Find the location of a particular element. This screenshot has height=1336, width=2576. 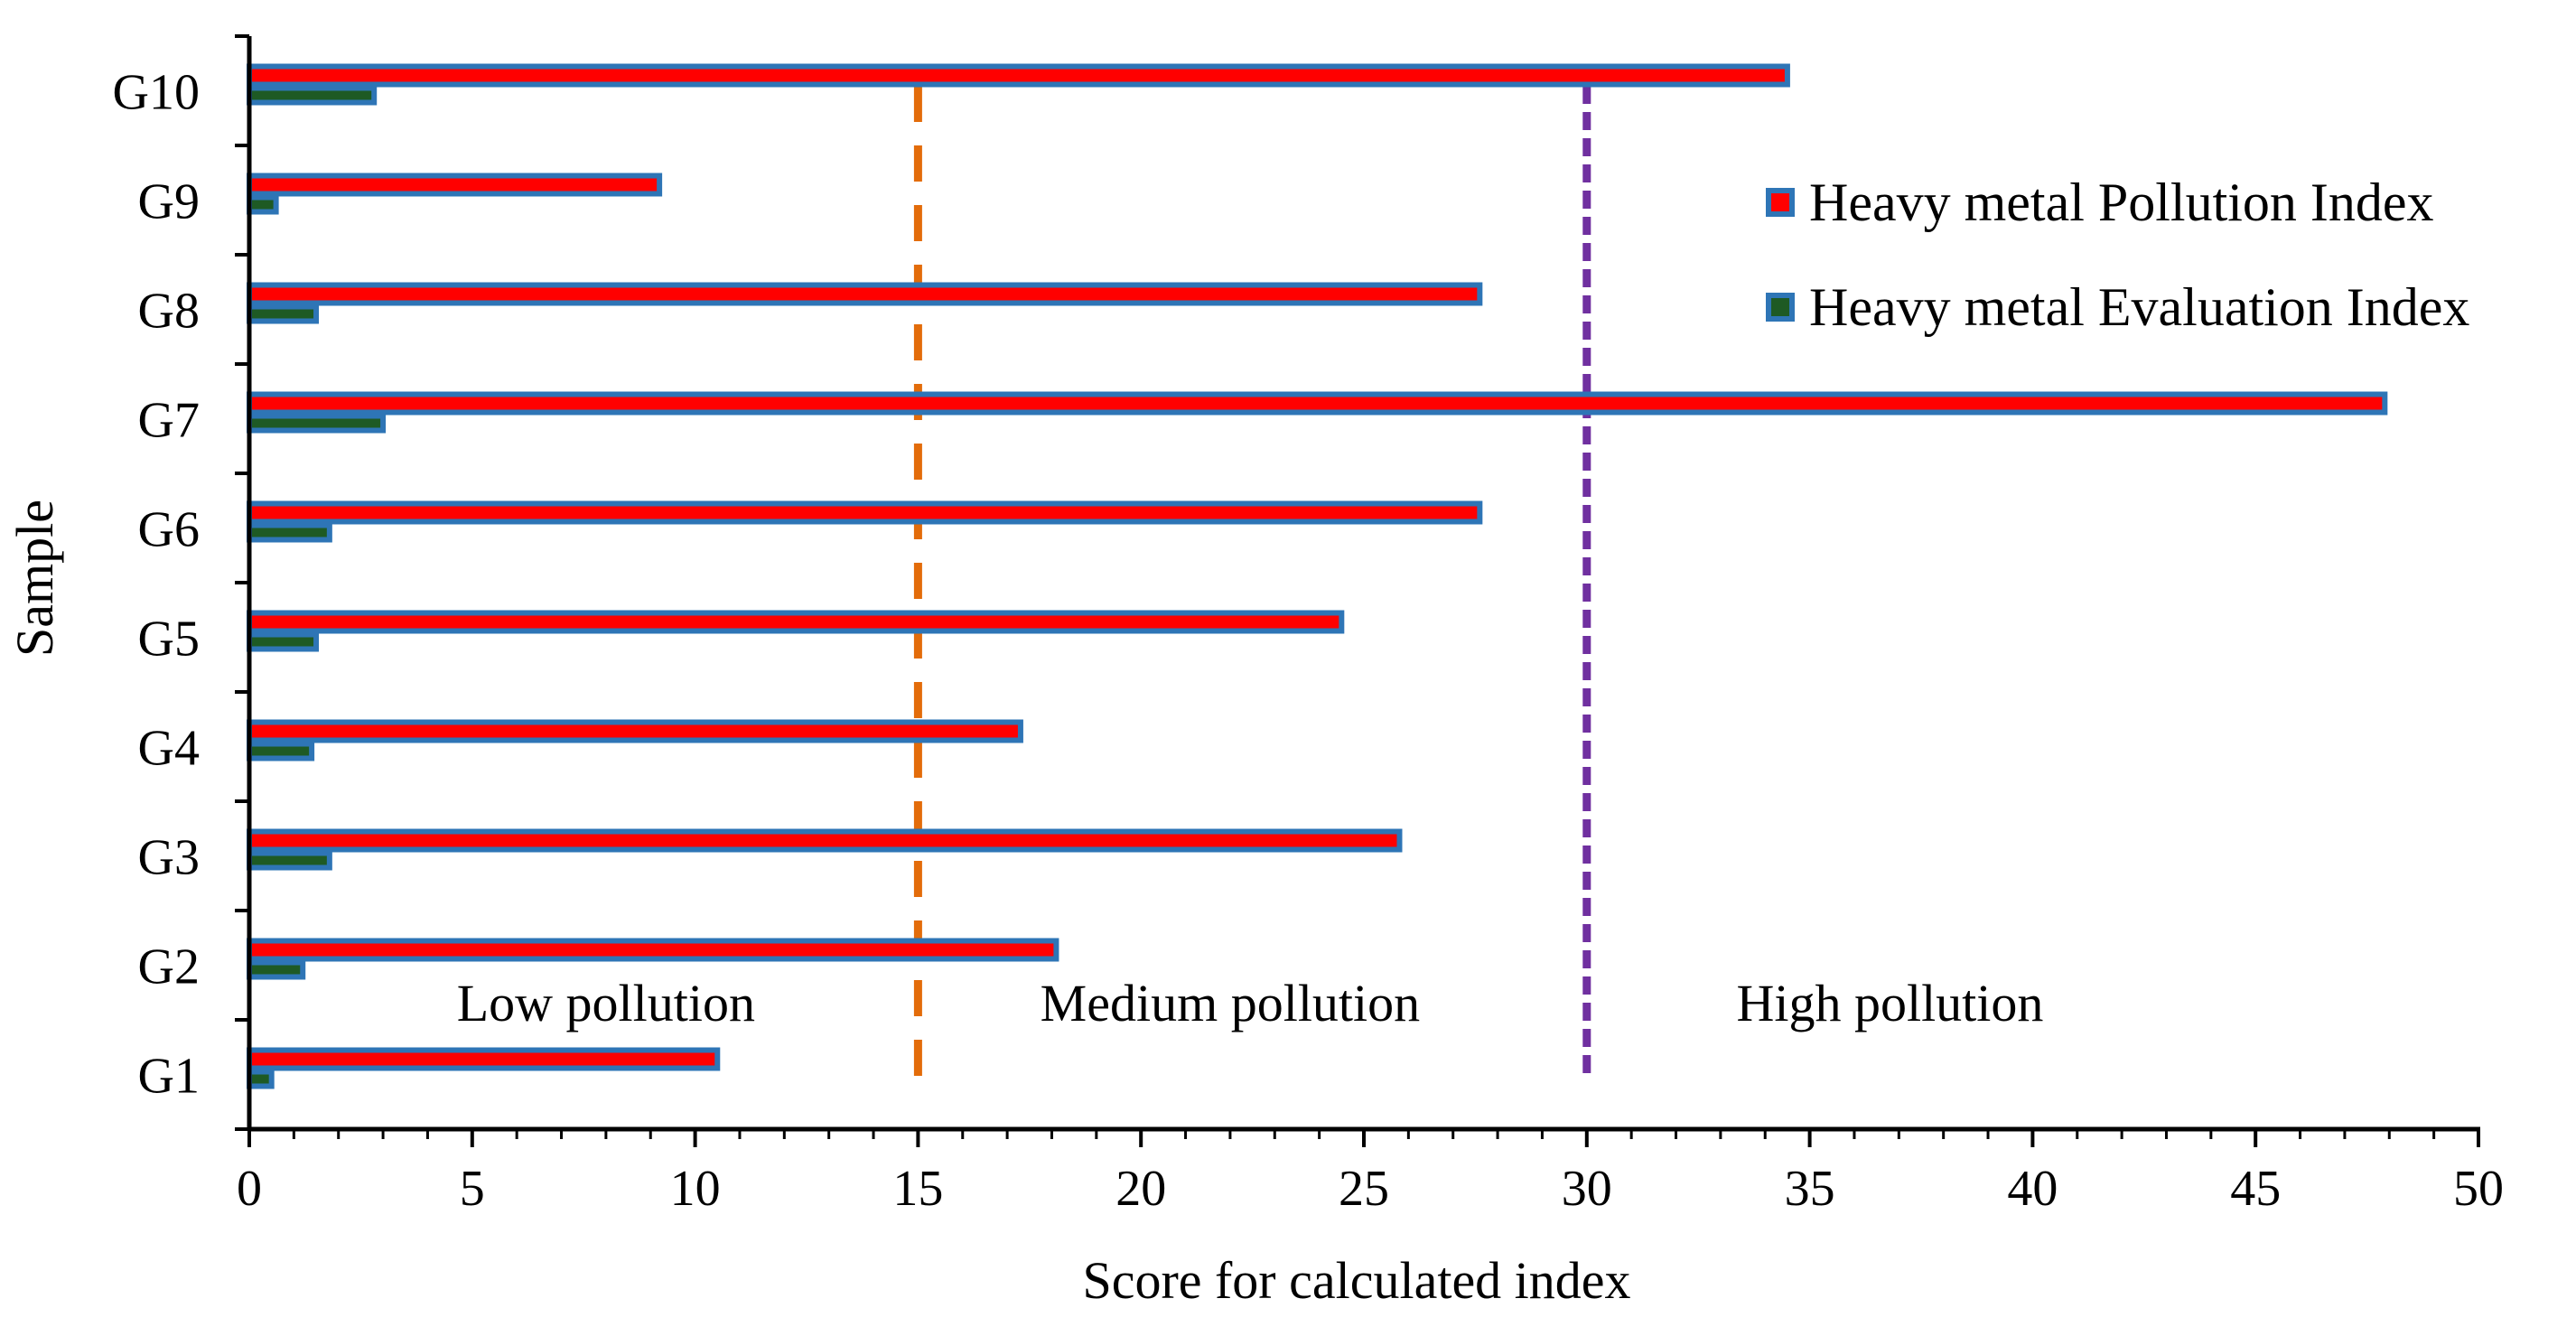

bar-evaluation-index-g7 is located at coordinates (317, 423).